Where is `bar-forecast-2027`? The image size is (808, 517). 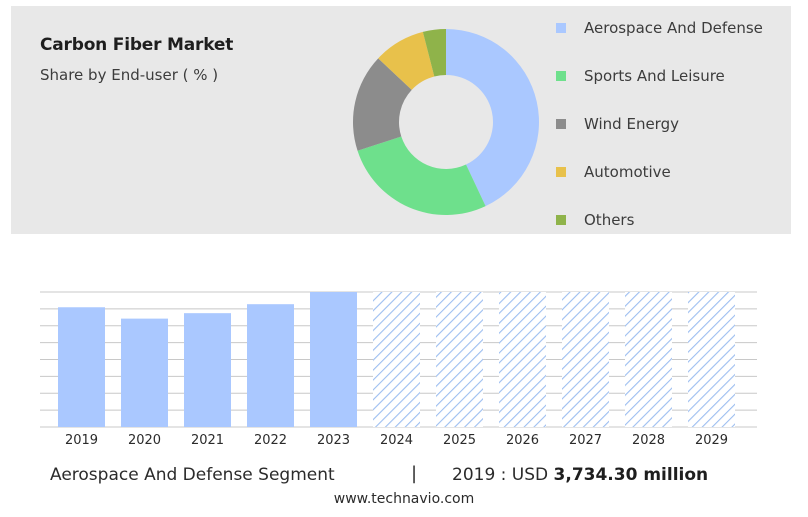
bar-forecast-2027 is located at coordinates (585, 359).